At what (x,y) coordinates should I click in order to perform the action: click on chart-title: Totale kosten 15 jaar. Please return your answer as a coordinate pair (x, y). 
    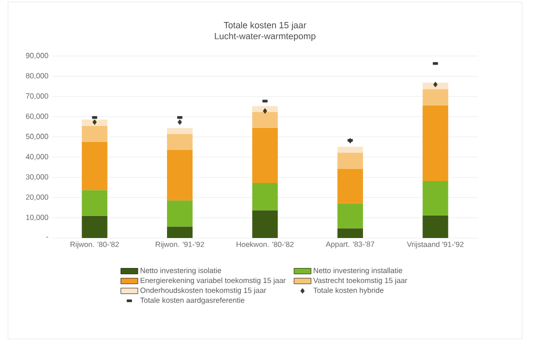
    Looking at the image, I should click on (265, 26).